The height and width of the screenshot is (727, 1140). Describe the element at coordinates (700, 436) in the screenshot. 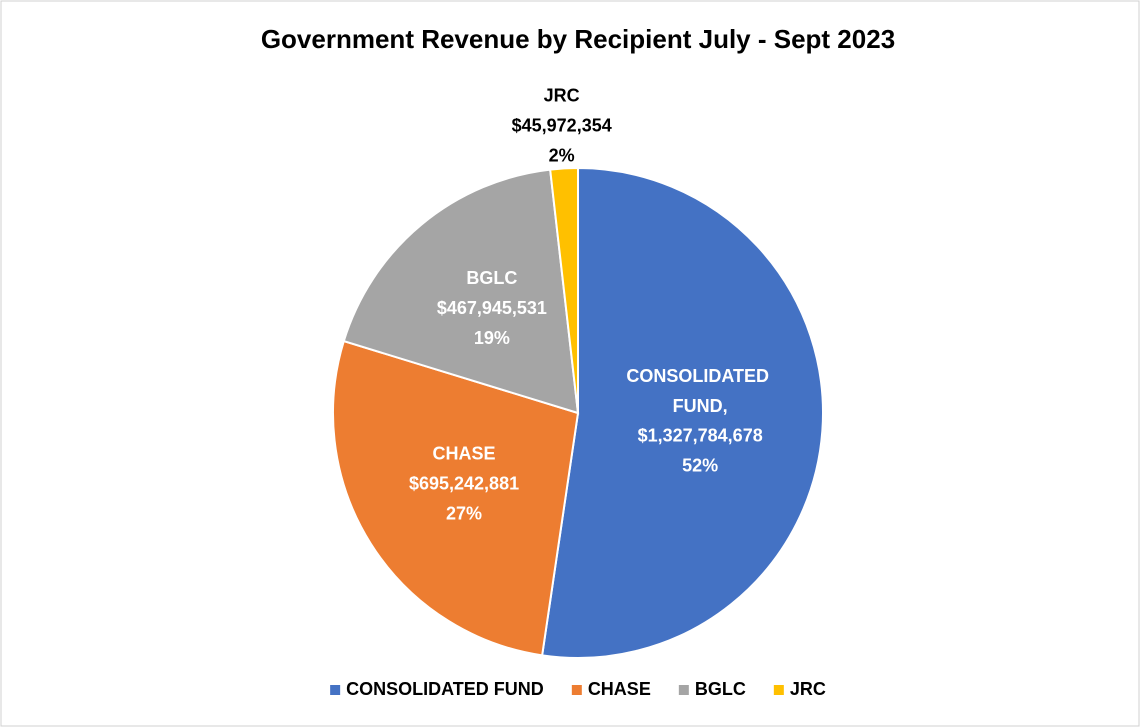

I see `data-label-value: $1,327,784,678` at that location.